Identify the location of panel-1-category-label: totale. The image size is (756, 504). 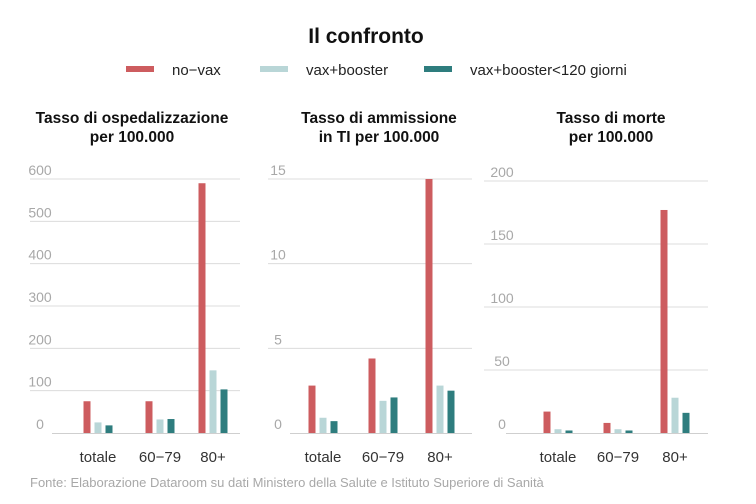
(98, 457).